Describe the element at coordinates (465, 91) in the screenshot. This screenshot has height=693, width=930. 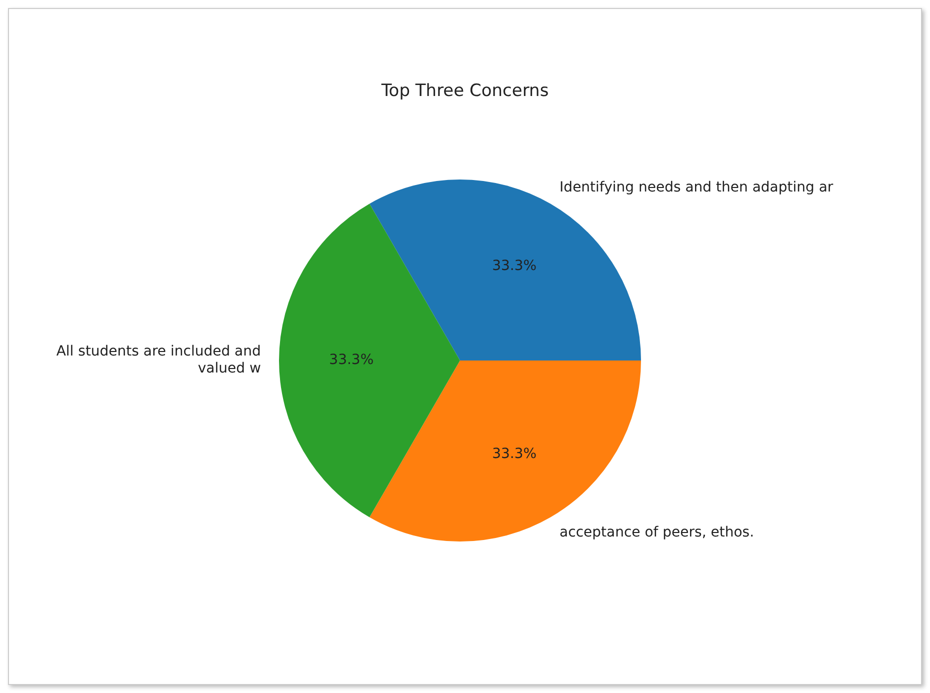
I see `chart-title: Top Three Concerns` at that location.